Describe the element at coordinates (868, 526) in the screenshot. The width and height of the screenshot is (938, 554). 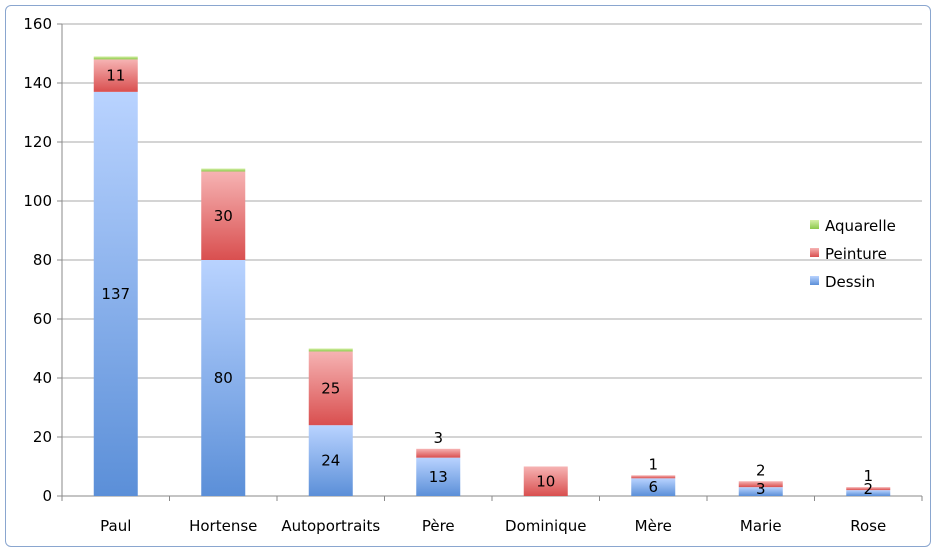
I see `x-tick-label: Rose` at that location.